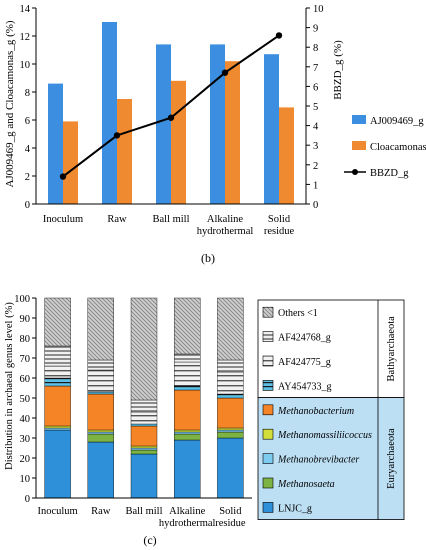  Describe the element at coordinates (25, 37) in the screenshot. I see `b-y-tick-label: 12` at that location.